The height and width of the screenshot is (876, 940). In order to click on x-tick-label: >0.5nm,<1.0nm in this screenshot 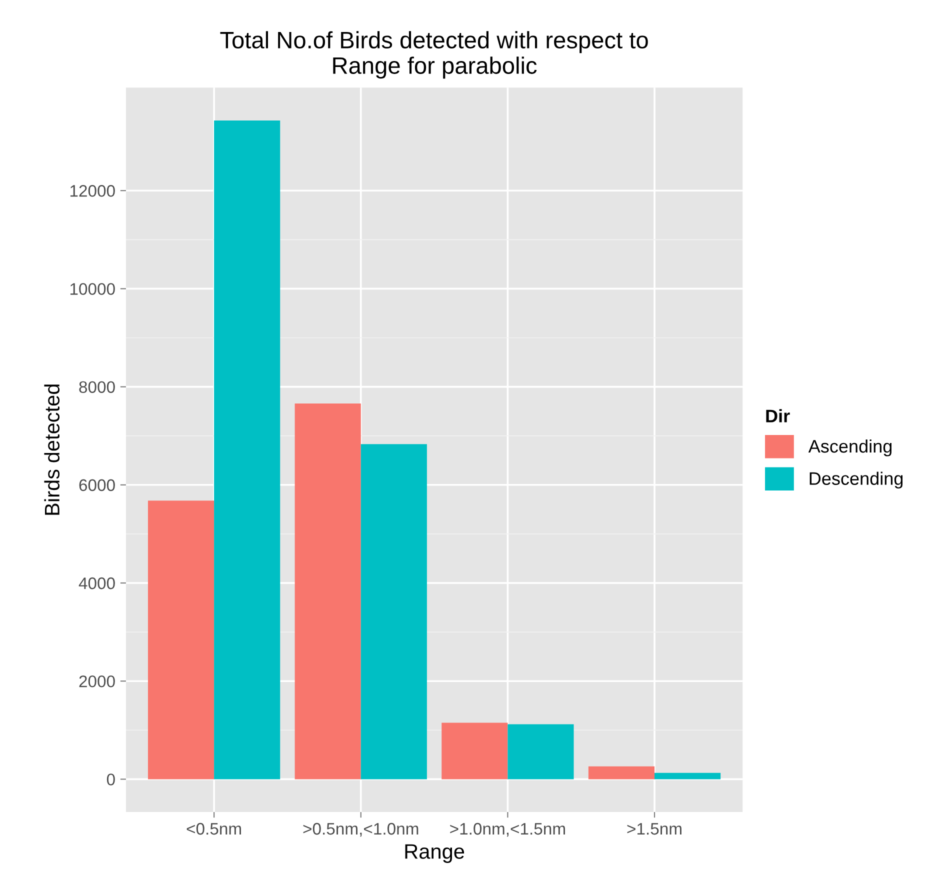, I will do `click(360, 829)`.